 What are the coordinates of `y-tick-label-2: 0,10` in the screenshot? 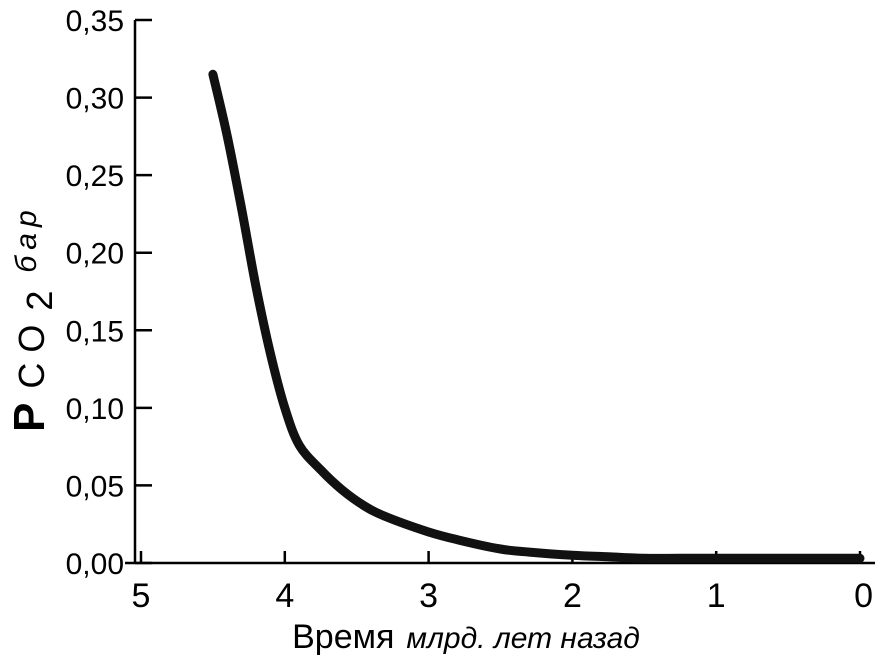 It's located at (95, 409).